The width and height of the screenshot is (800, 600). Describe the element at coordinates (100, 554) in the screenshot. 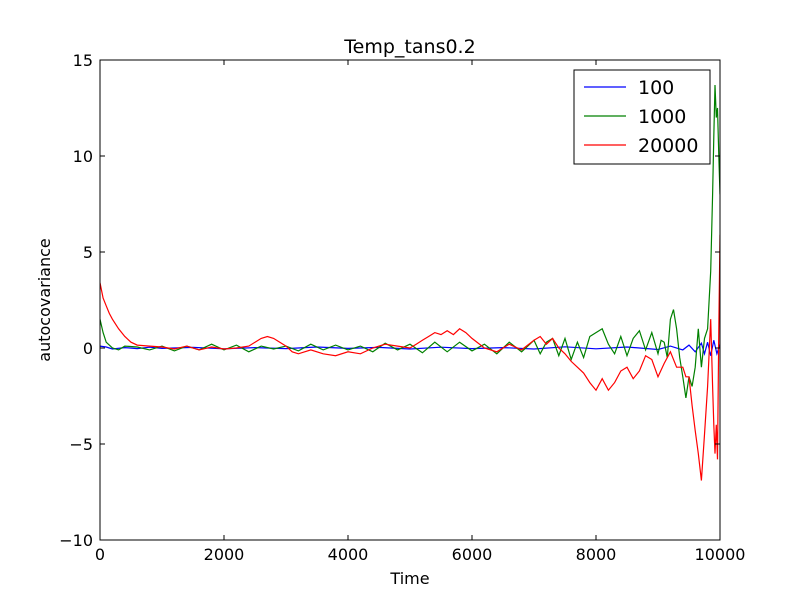

I see `x-tick-label: 0` at that location.